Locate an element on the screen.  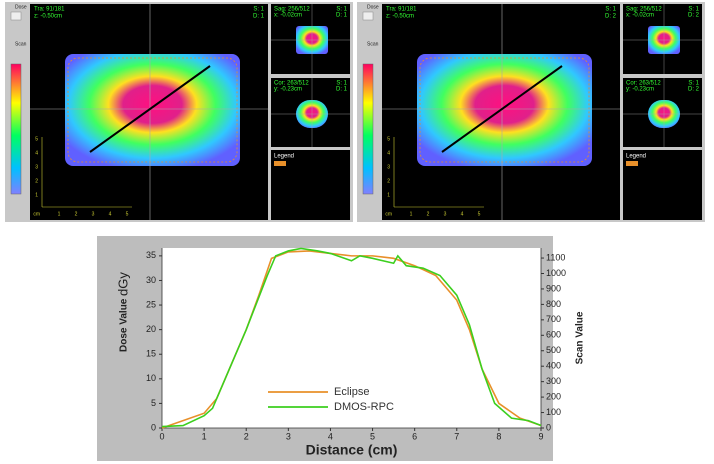
y2-tick-label: 500 is located at coordinates (553, 350).